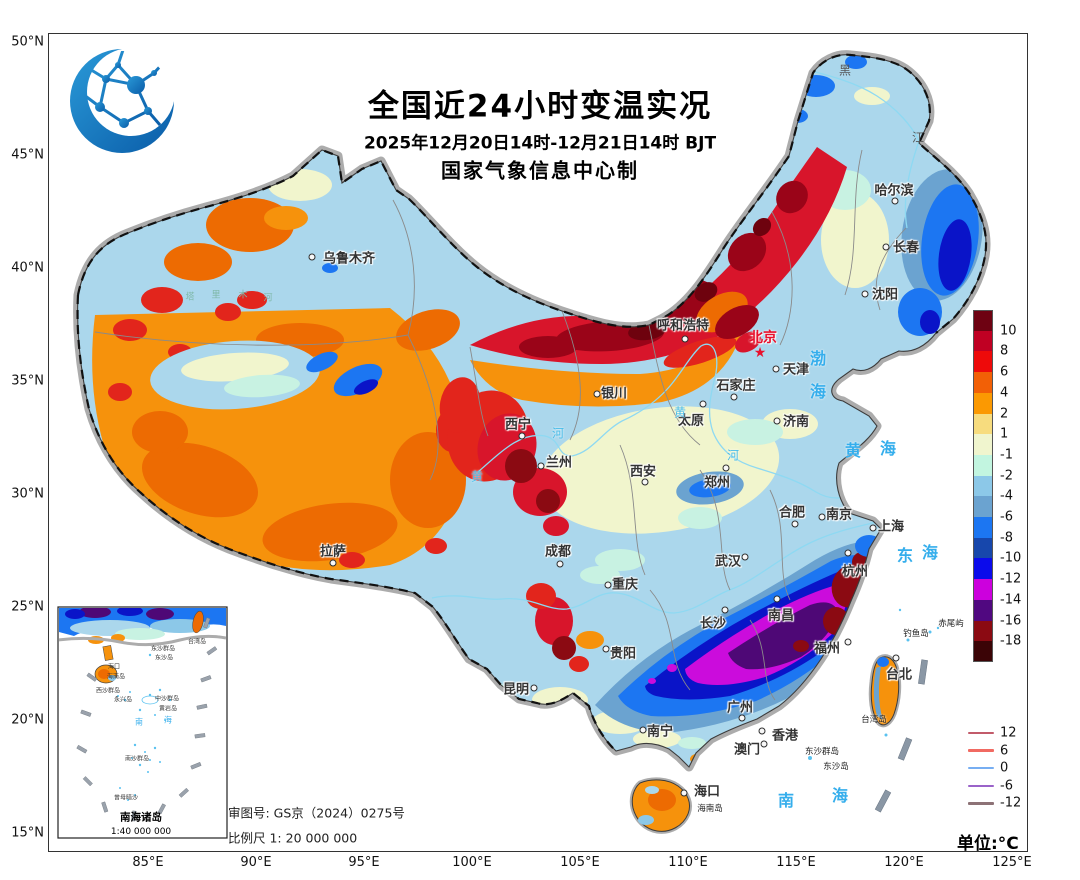 Image resolution: width=1080 pixels, height=880 pixels. What do you see at coordinates (1004, 372) in the screenshot?
I see `colorbar-tick-label: 6` at bounding box center [1004, 372].